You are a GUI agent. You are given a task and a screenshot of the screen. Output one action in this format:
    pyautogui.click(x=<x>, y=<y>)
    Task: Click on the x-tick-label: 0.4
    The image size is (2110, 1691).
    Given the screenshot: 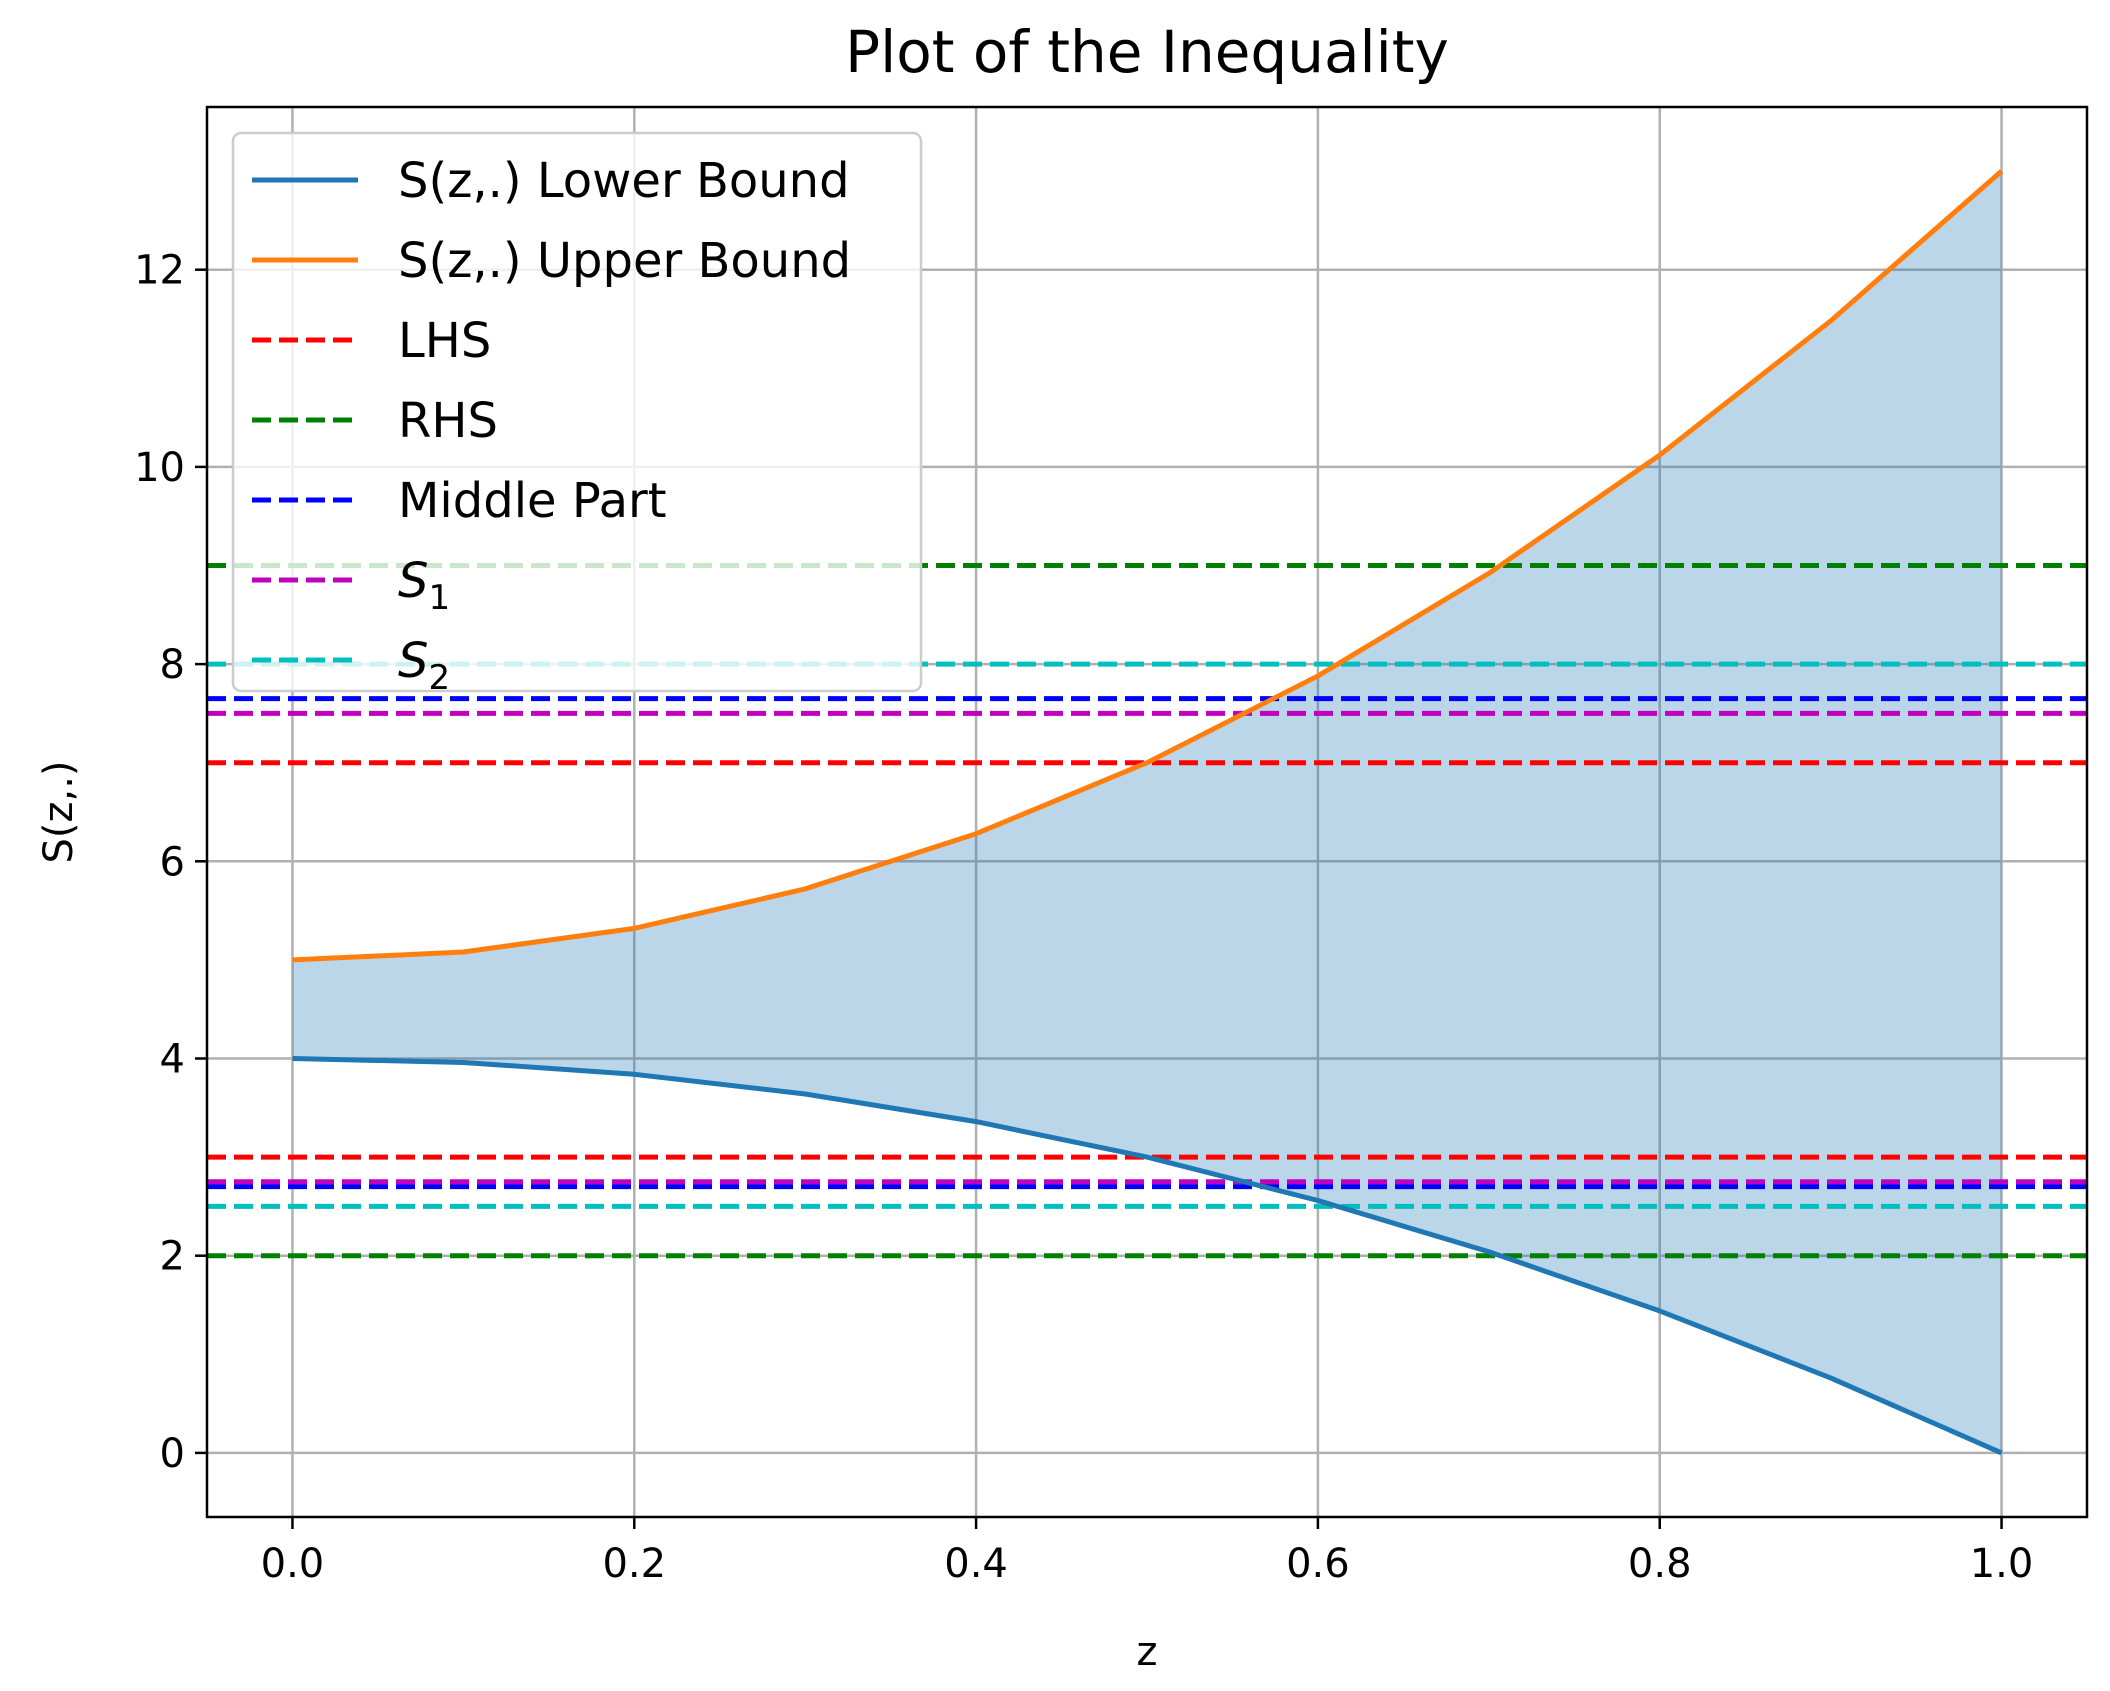 What is the action you would take?
    pyautogui.click(x=976, y=1564)
    